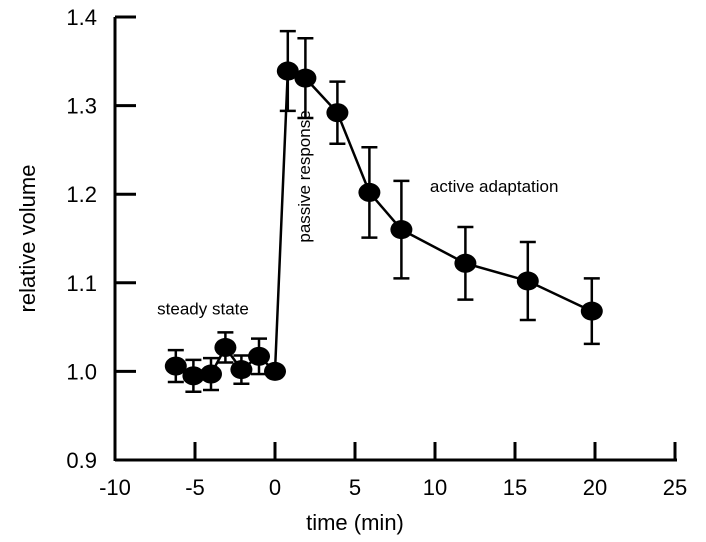 The image size is (706, 542). Describe the element at coordinates (115, 487) in the screenshot. I see `x-tick-label: -10` at that location.